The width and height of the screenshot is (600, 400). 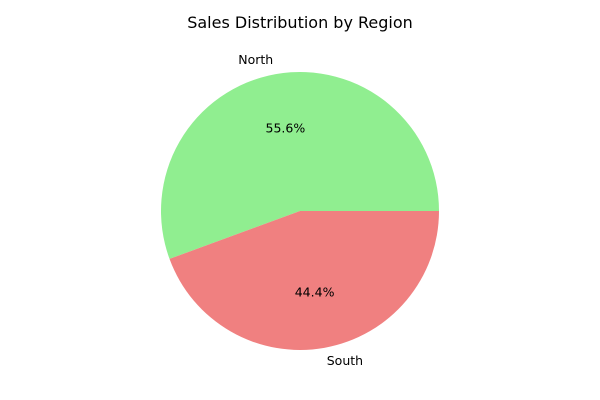 I want to click on slice-label-south: South, so click(x=345, y=360).